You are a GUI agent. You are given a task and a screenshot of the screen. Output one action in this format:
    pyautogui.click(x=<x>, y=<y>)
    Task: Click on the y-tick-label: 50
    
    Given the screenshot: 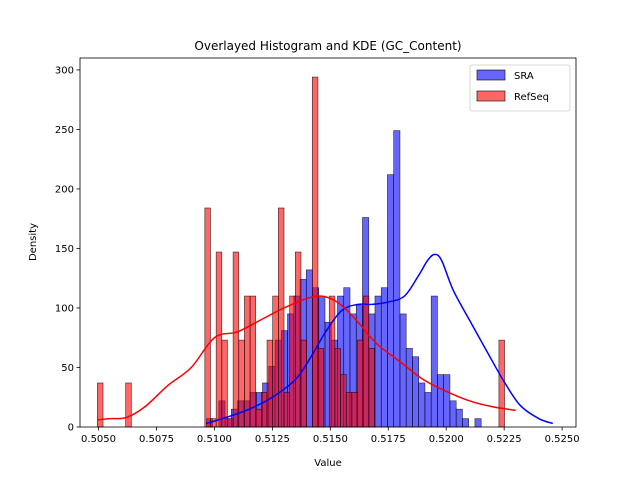 What is the action you would take?
    pyautogui.click(x=67, y=368)
    